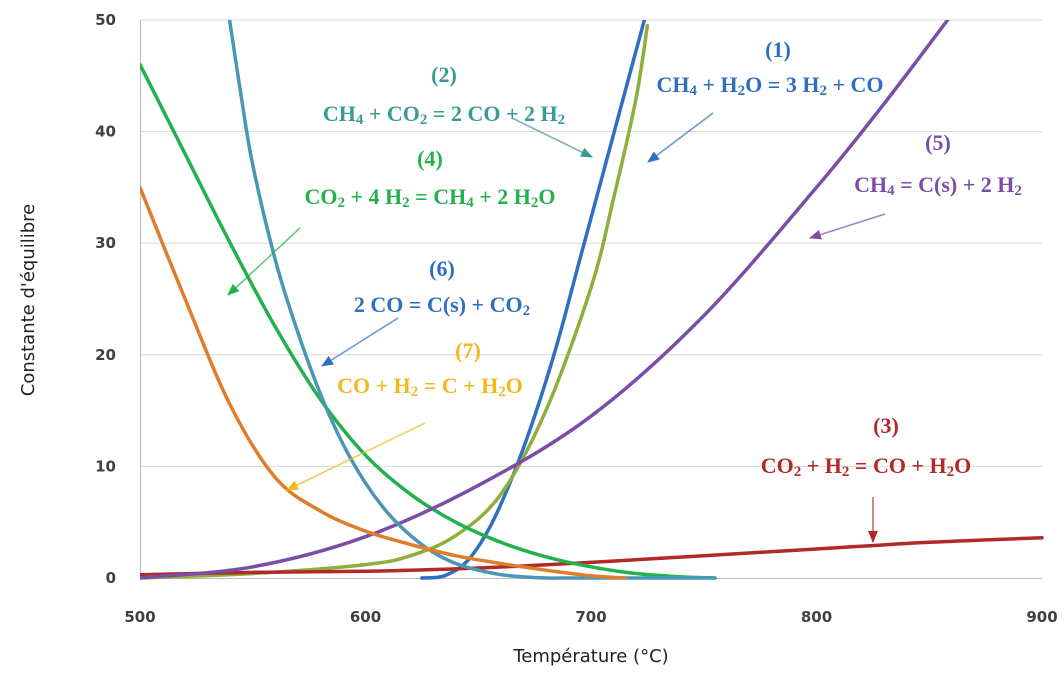 This screenshot has height=675, width=1064. I want to click on x-tick-labels: 500 600 700 800 900, so click(590, 617).